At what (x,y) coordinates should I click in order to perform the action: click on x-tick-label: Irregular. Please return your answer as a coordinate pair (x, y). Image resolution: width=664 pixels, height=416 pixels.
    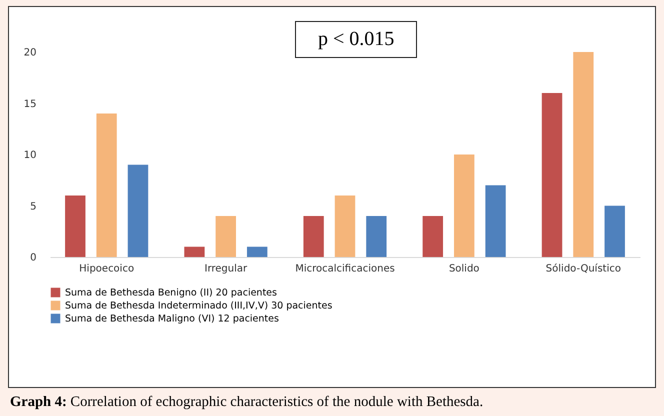
    Looking at the image, I should click on (226, 269).